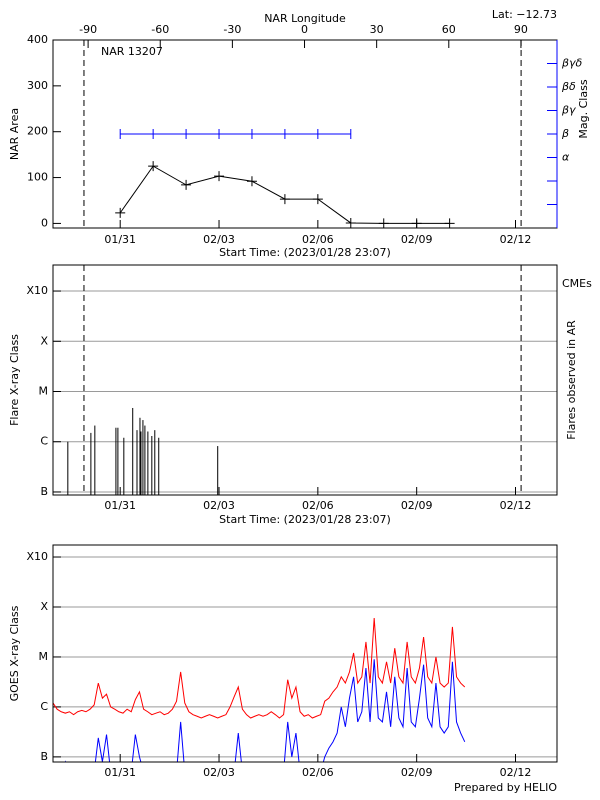 Image resolution: width=600 pixels, height=800 pixels. Describe the element at coordinates (577, 283) in the screenshot. I see `annotation: CMEs` at that location.